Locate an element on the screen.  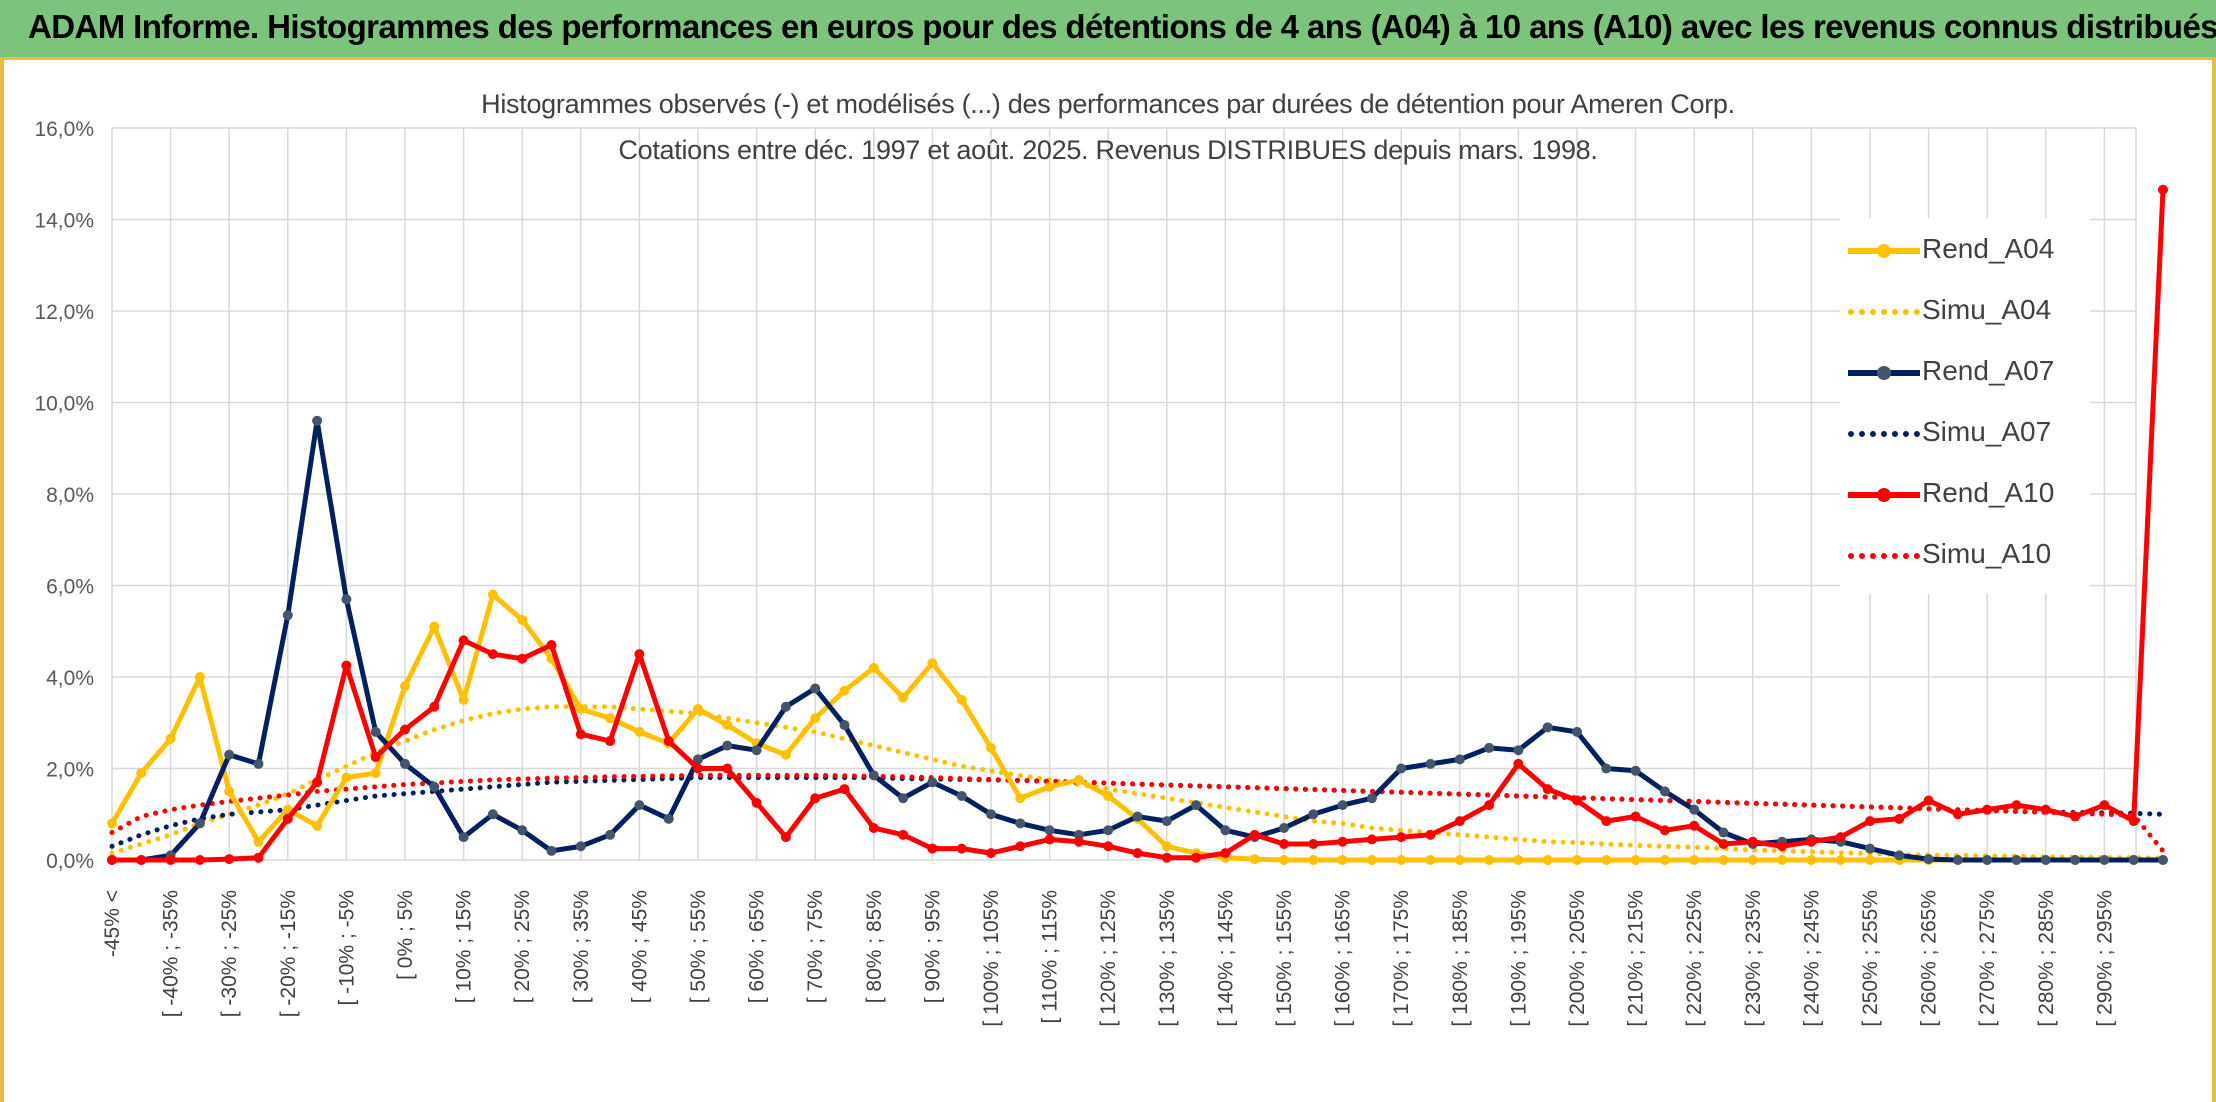
x-tick-label: [ 10% ; 15% is located at coordinates (464, 946).